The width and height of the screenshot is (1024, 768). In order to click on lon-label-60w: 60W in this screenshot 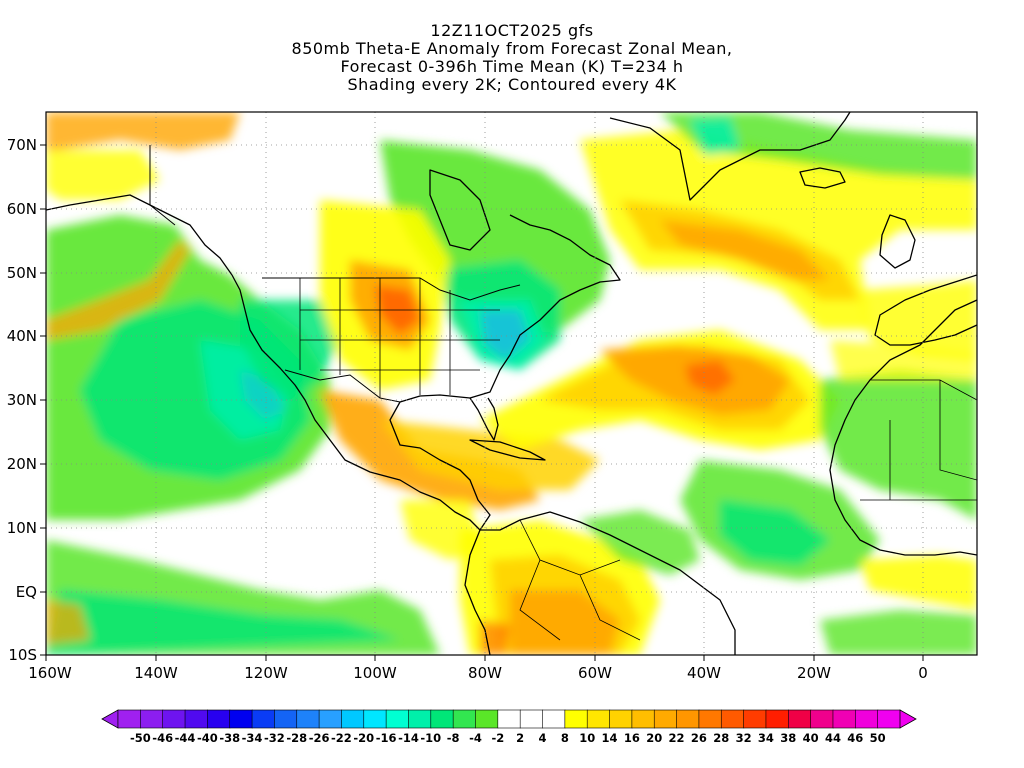, I will do `click(595, 673)`.